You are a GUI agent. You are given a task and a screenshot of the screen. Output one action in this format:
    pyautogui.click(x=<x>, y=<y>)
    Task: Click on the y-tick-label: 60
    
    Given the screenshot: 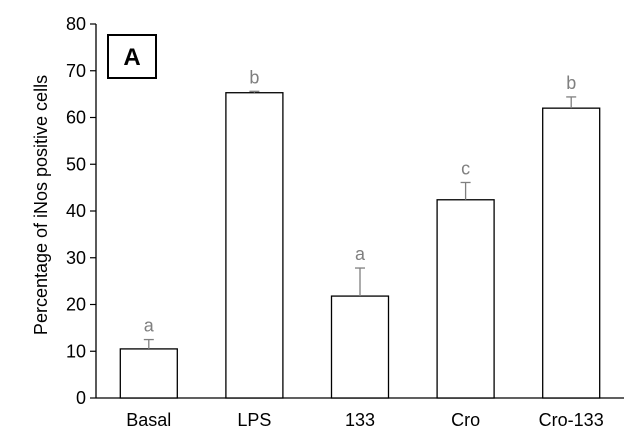 What is the action you would take?
    pyautogui.click(x=76, y=118)
    